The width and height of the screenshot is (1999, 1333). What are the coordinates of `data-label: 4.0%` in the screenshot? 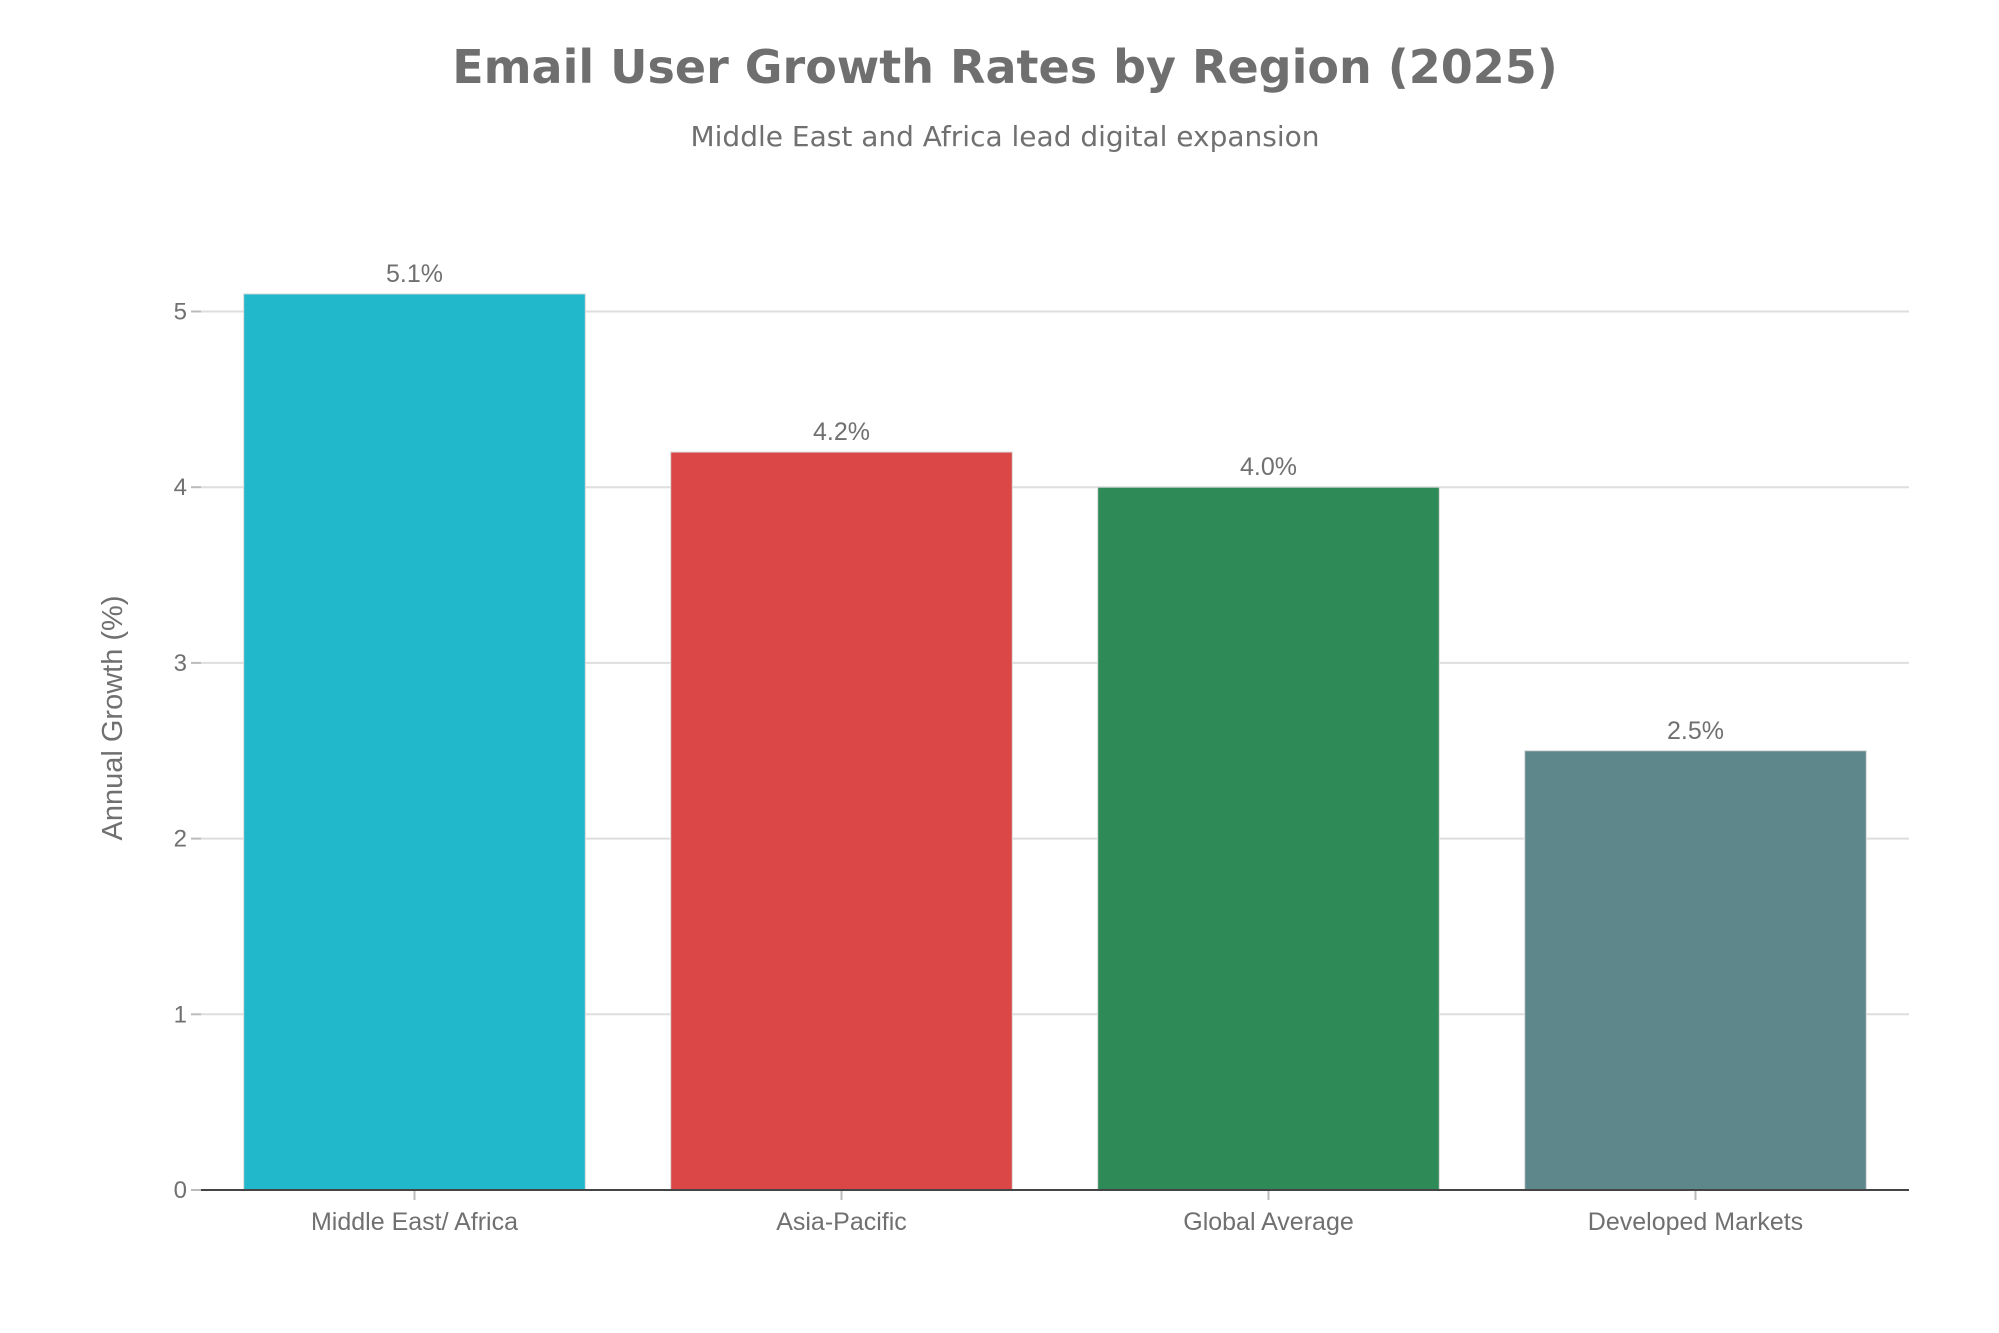 It's located at (1268, 467).